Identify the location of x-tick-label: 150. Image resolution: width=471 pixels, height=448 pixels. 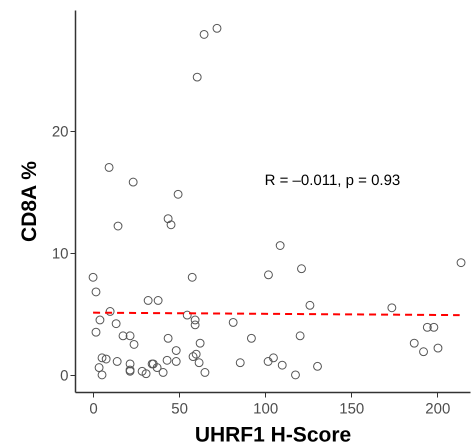
(351, 409).